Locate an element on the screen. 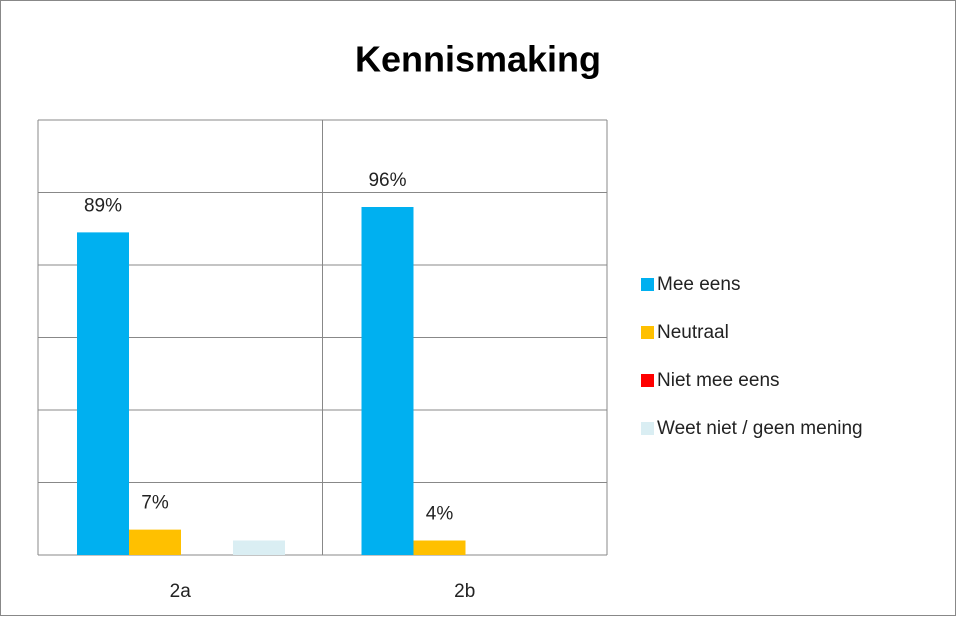 This screenshot has width=956, height=621. data-label: 89% is located at coordinates (103, 205).